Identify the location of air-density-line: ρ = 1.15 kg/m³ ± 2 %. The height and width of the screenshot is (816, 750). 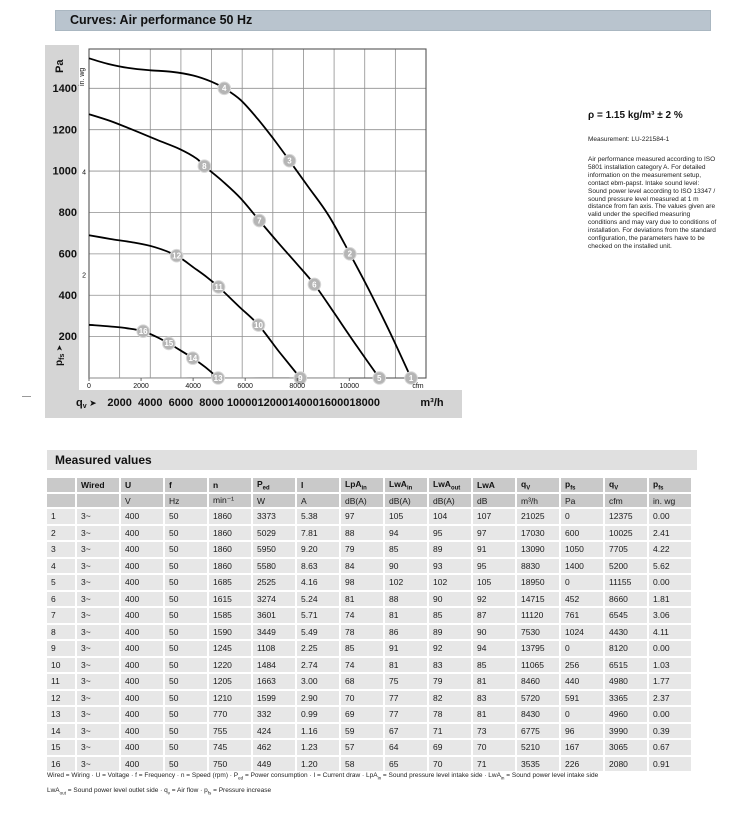
(635, 115).